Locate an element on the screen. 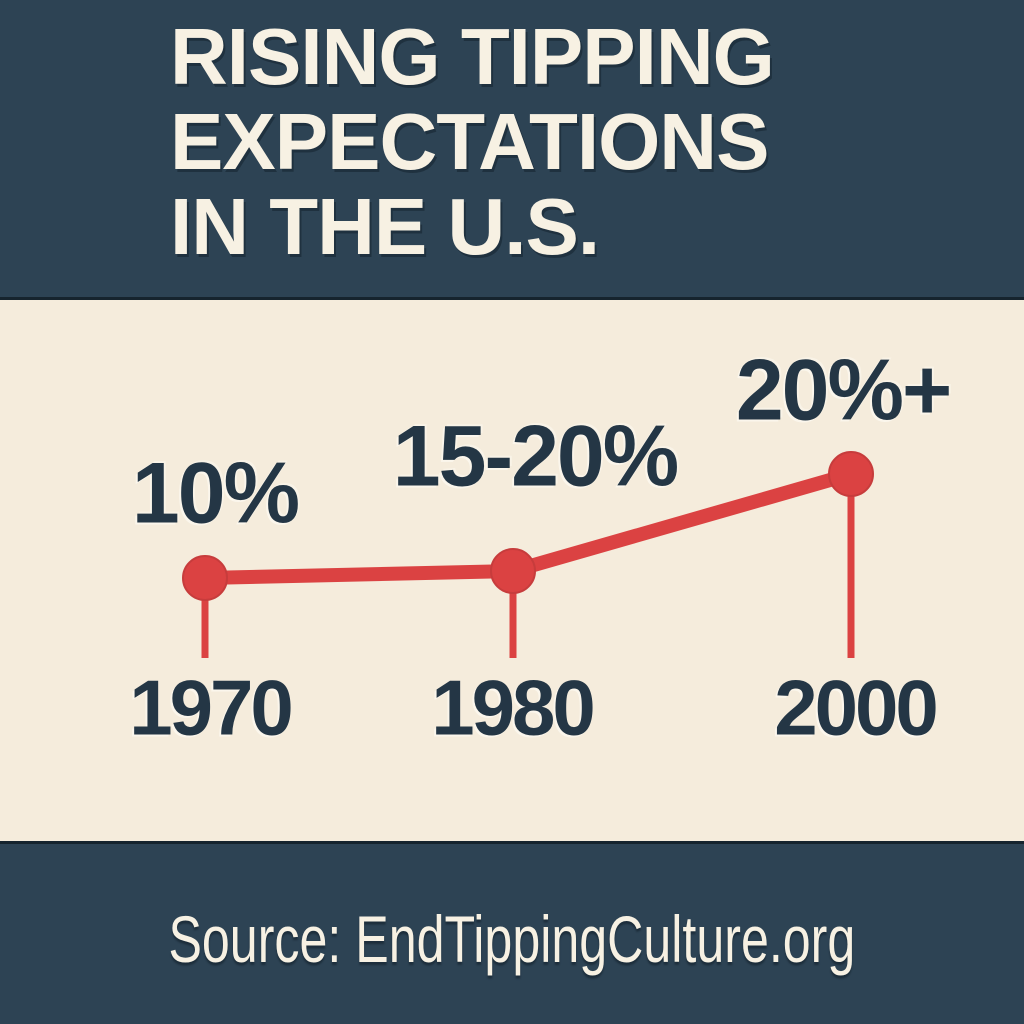 Image resolution: width=1024 pixels, height=1024 pixels. poster-title: RISING TIPPING EXPECTATIONS IN THE U.S. is located at coordinates (472, 141).